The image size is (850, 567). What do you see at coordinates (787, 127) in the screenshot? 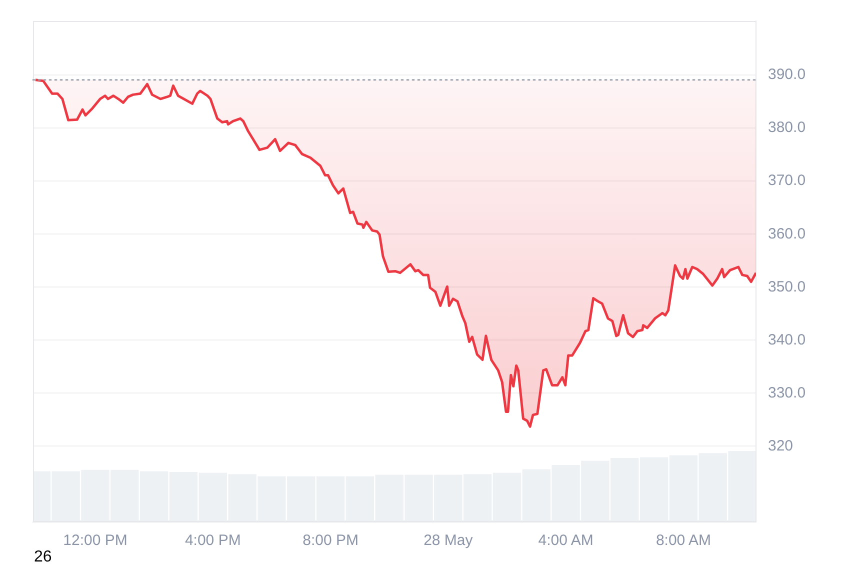
I see `y-tick-label: 380.0` at bounding box center [787, 127].